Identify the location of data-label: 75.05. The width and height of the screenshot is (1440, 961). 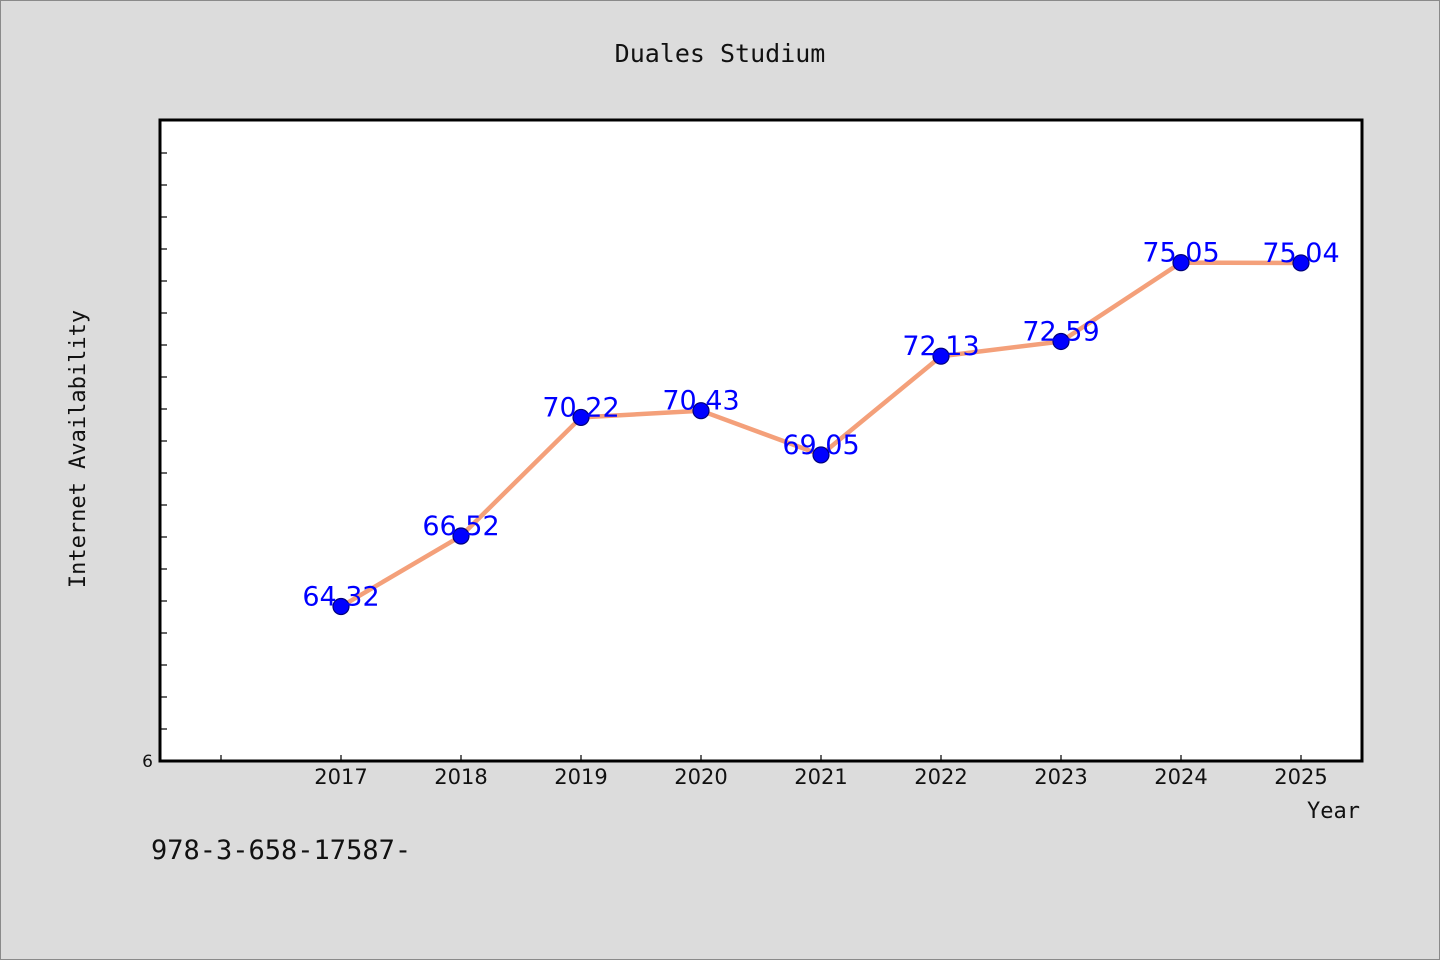
(1180, 253).